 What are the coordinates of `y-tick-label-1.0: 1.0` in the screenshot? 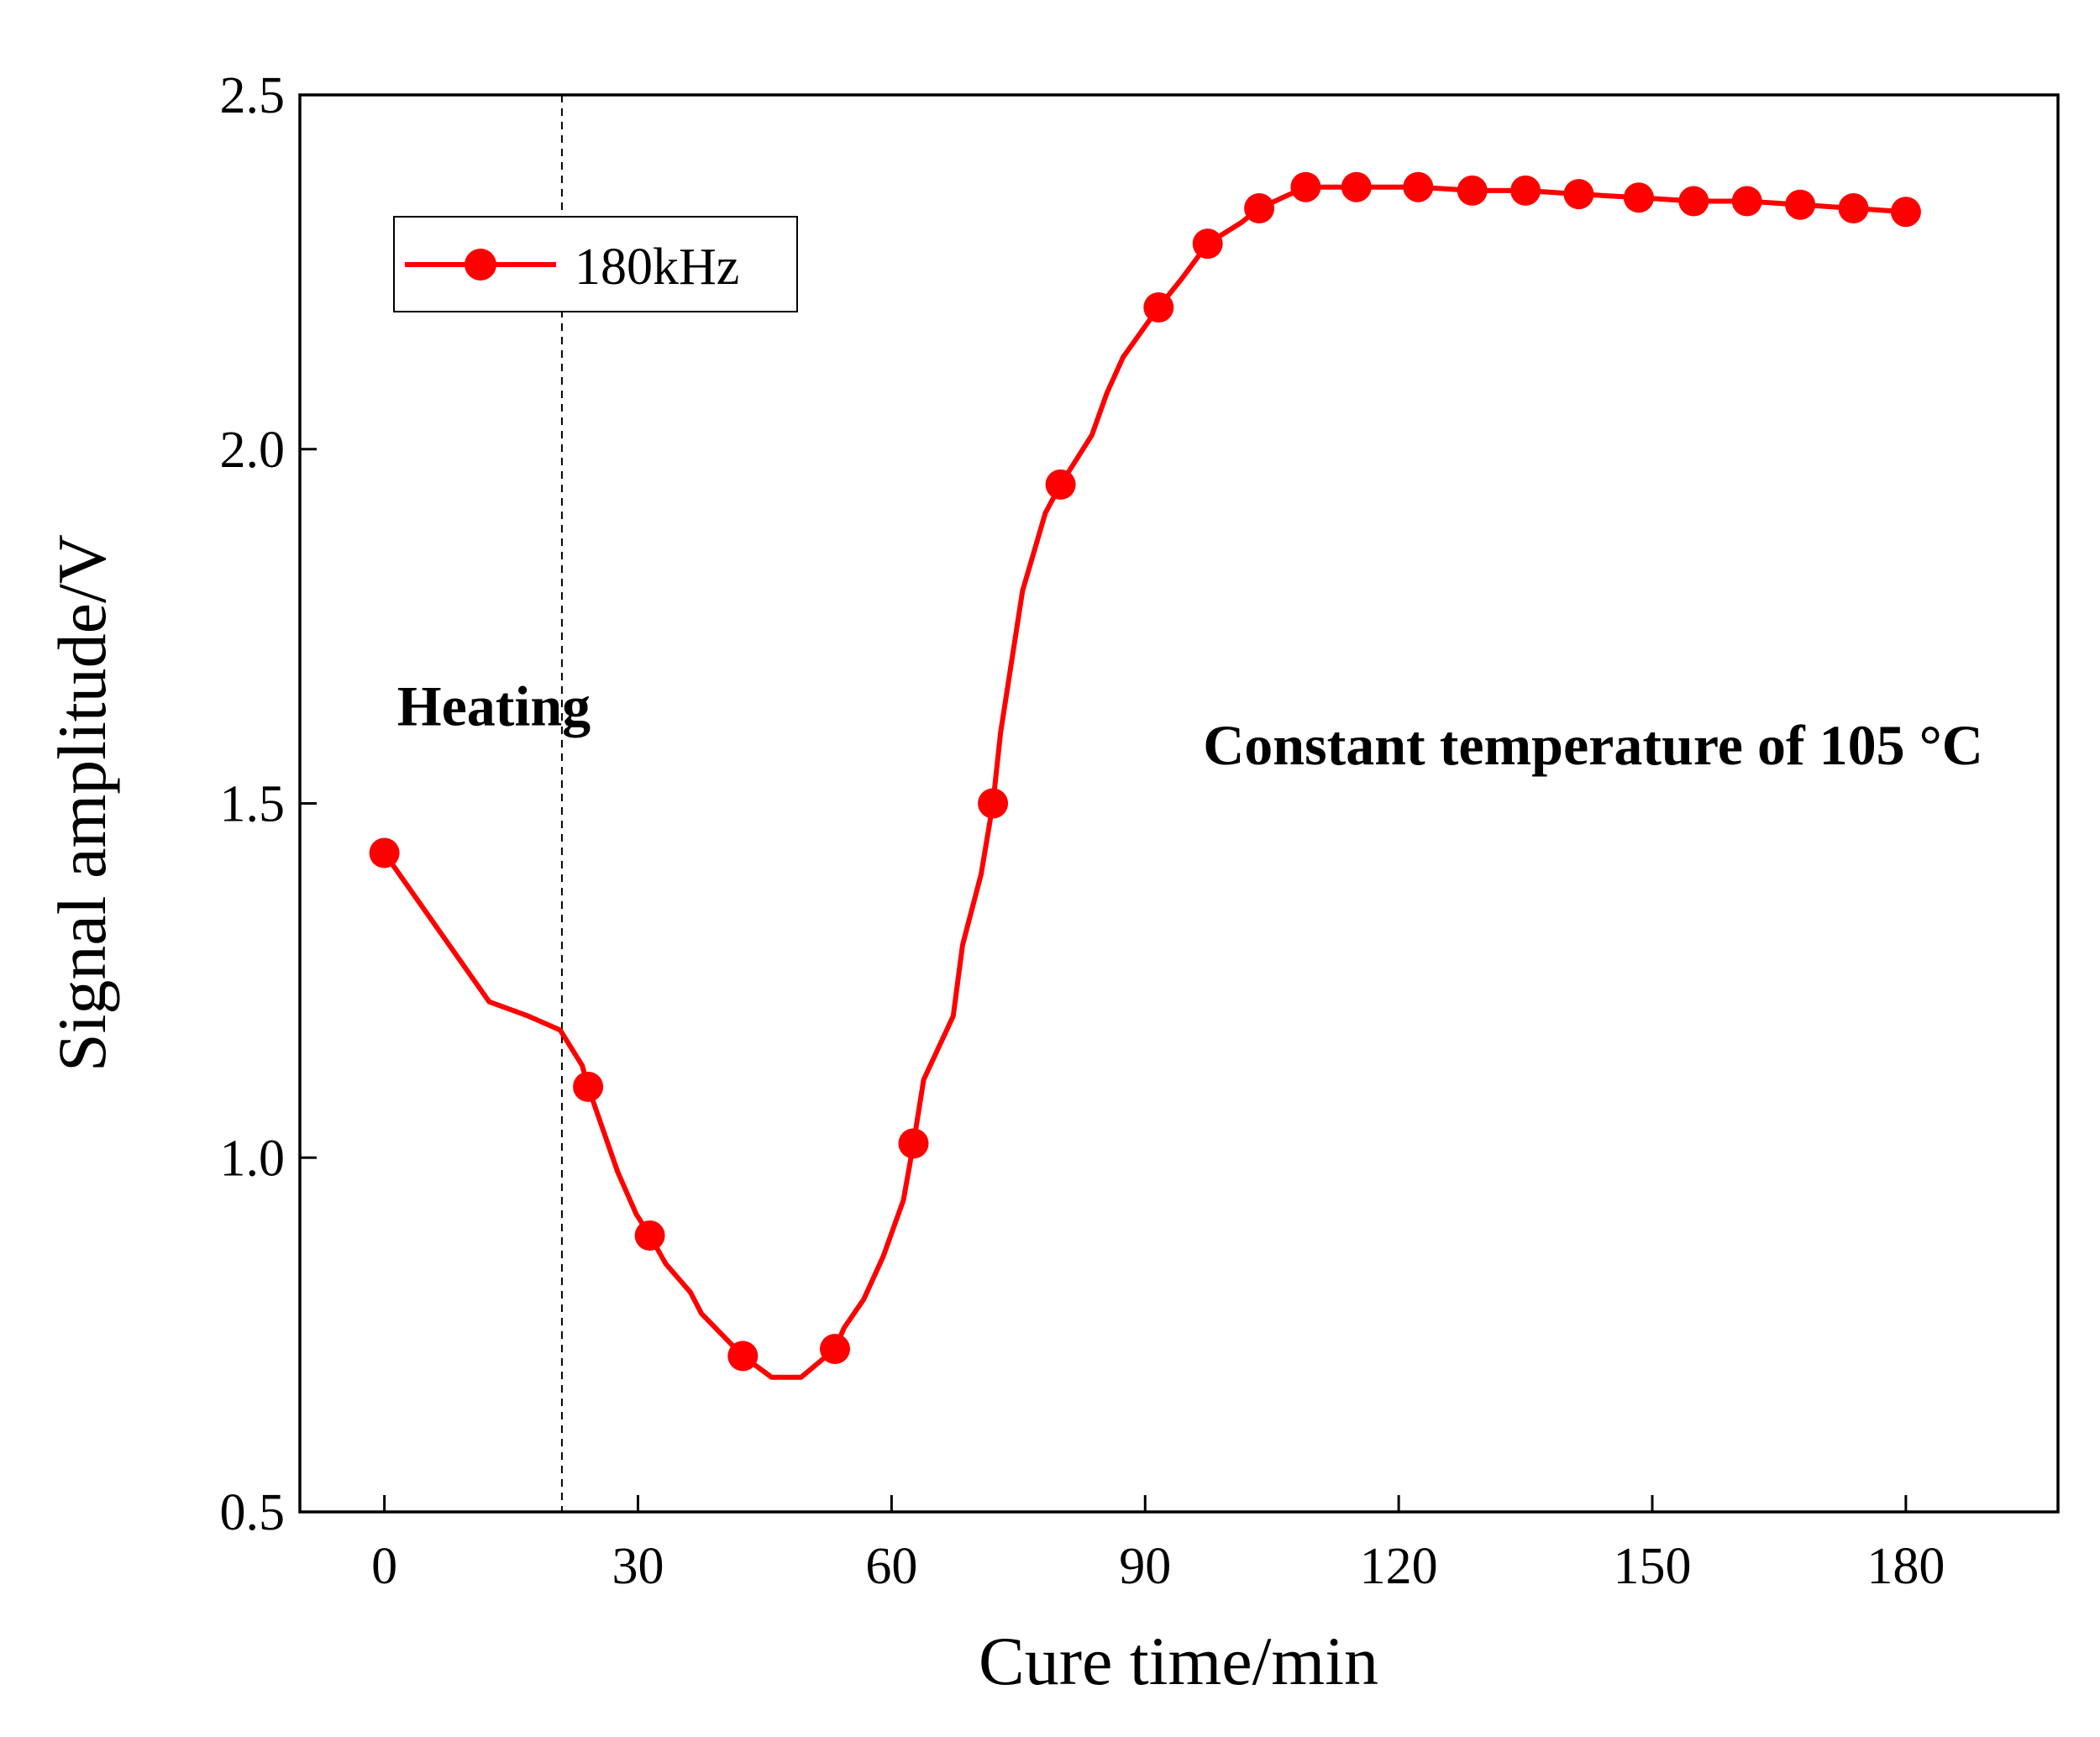 It's located at (253, 1158).